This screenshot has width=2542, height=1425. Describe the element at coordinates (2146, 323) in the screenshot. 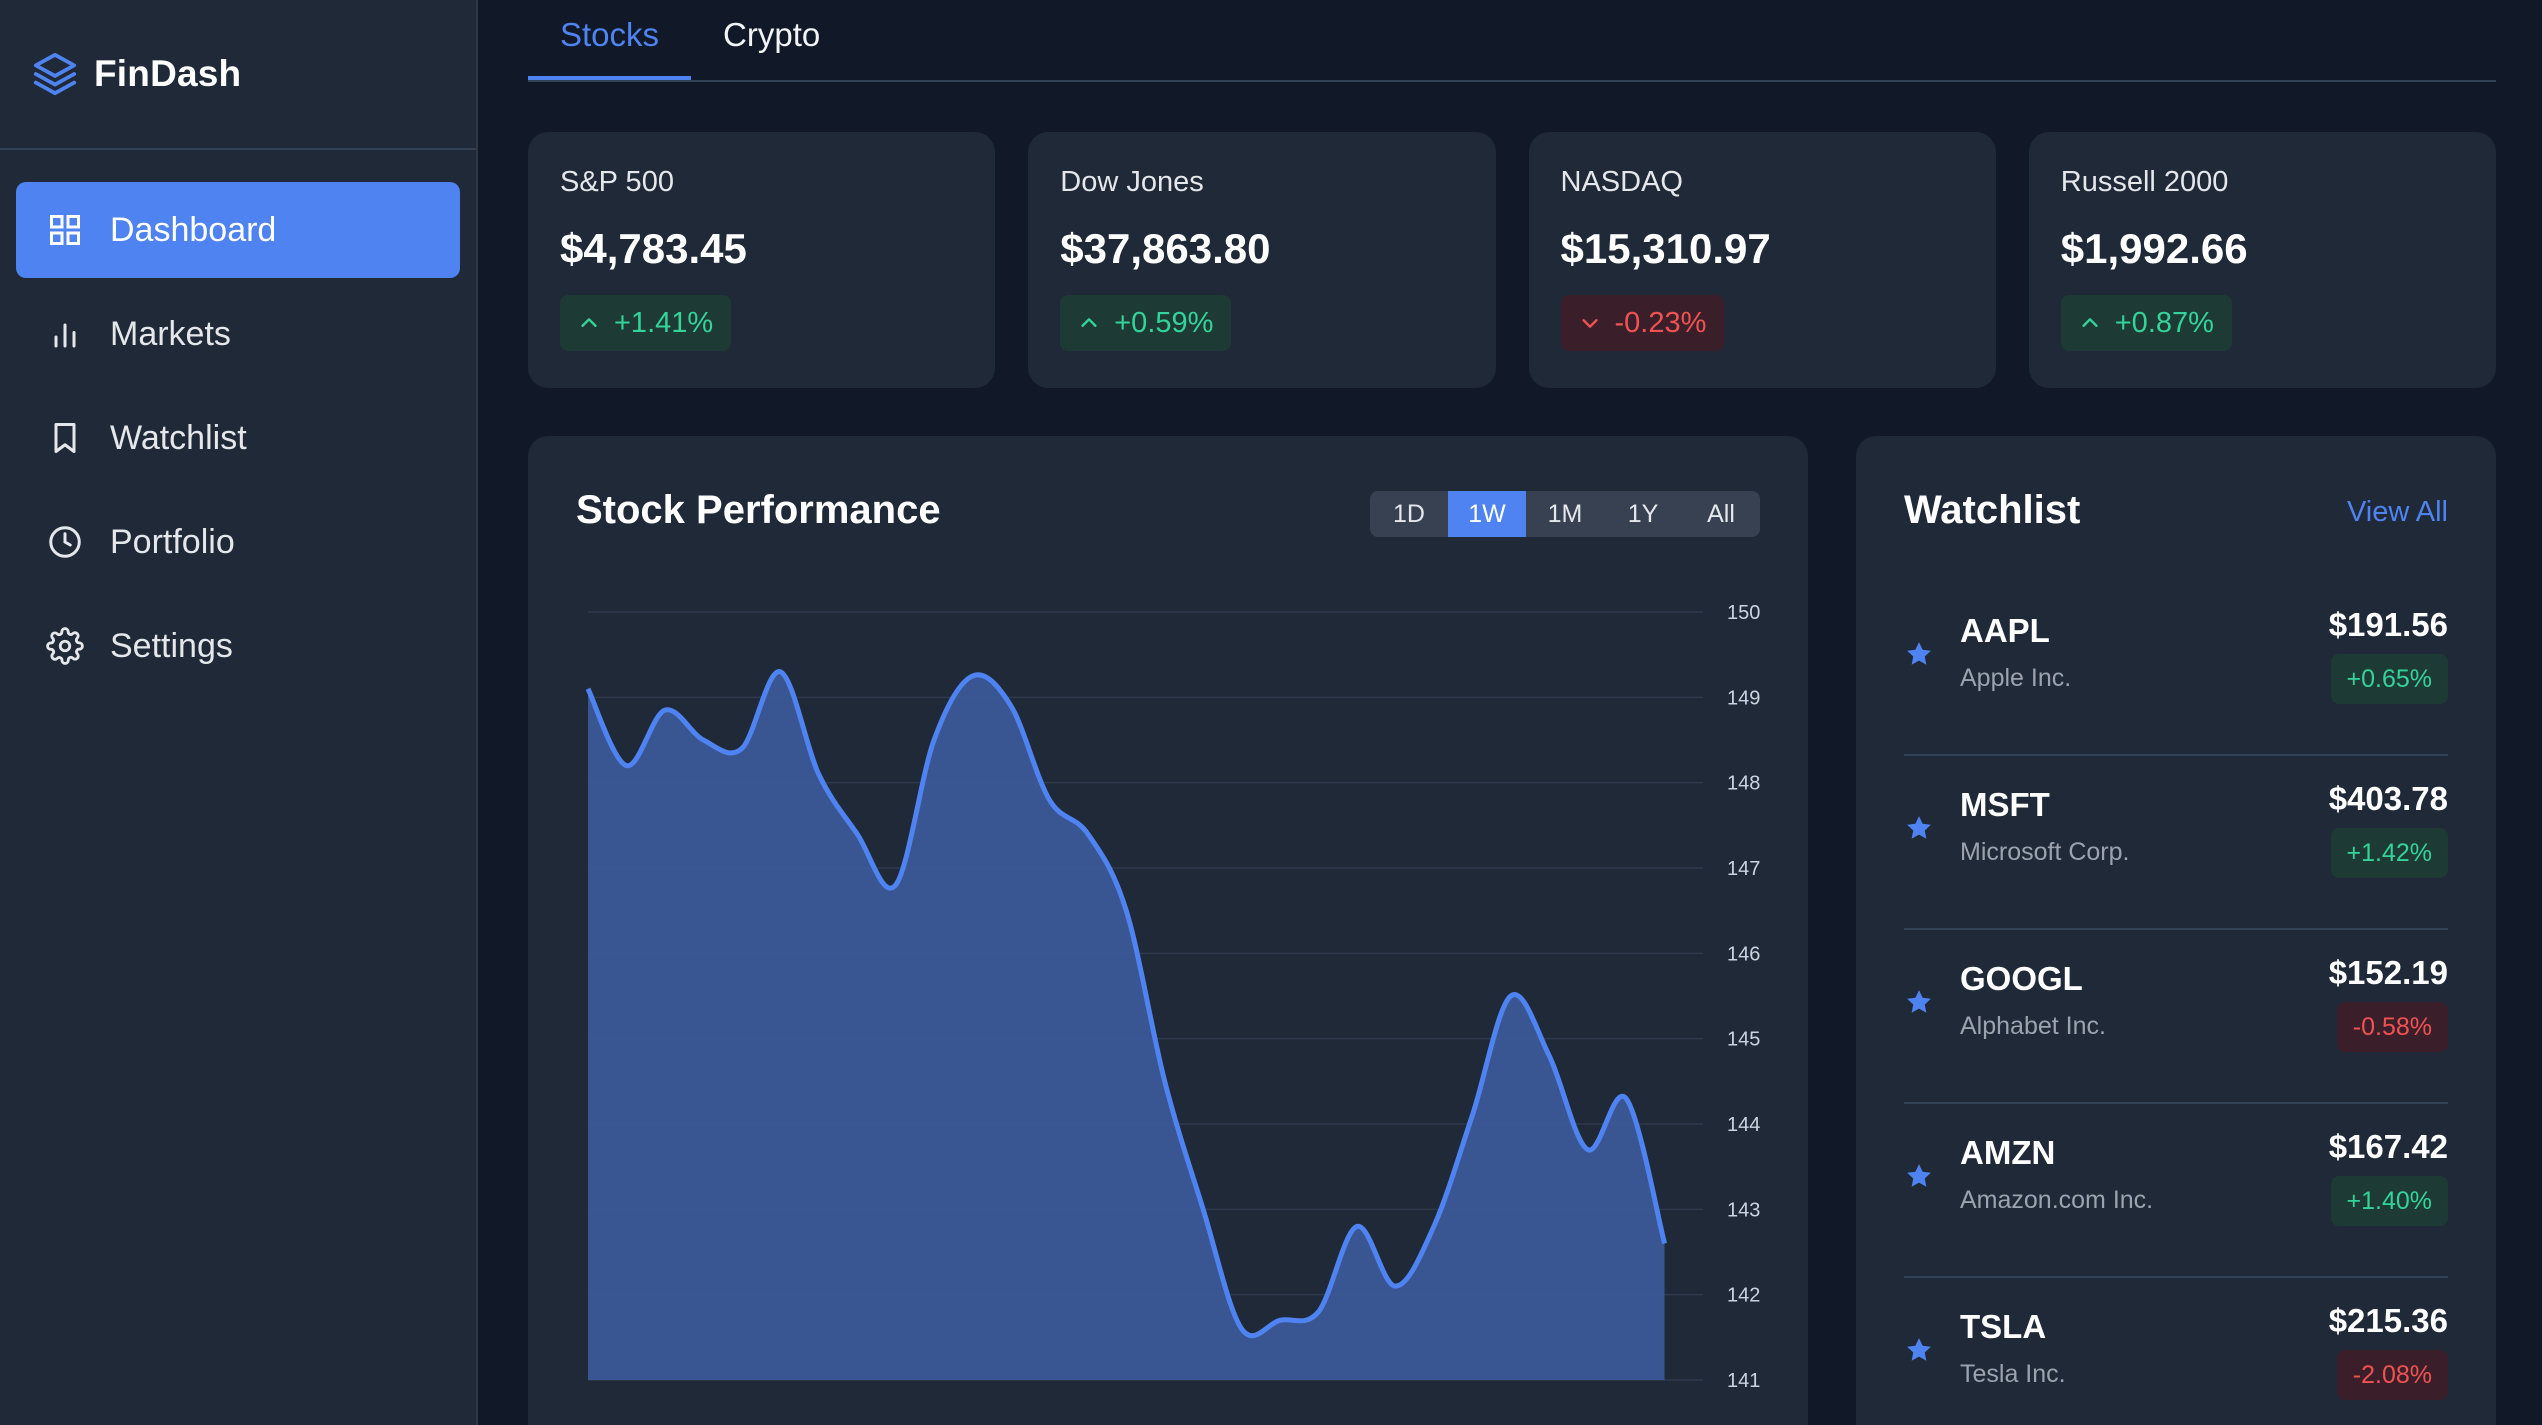

I see `change-badge: +0.87%` at that location.